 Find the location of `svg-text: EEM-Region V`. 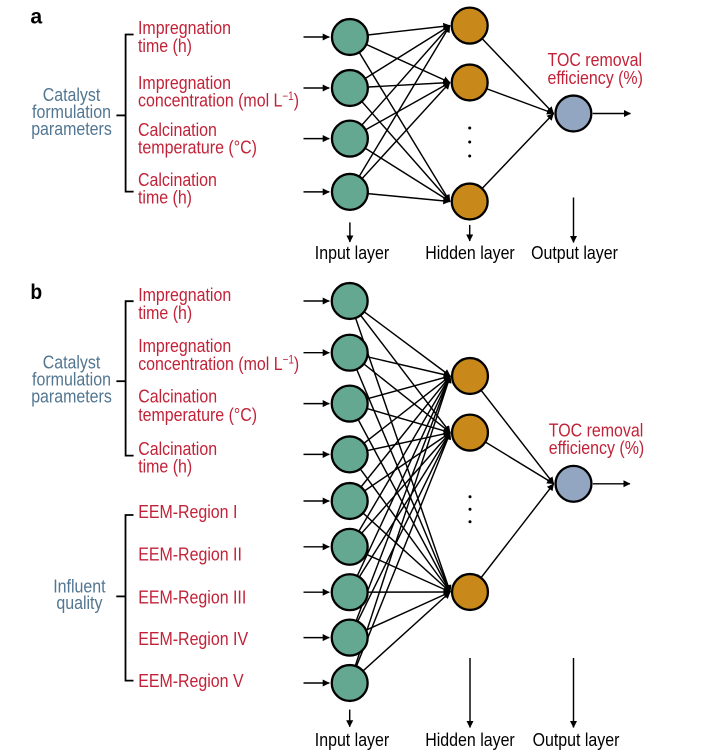

svg-text: EEM-Region V is located at coordinates (191, 680).